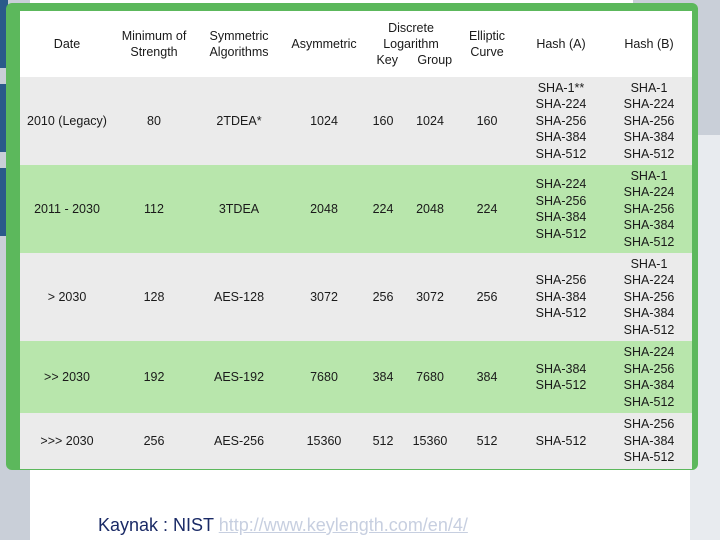  What do you see at coordinates (487, 43) in the screenshot?
I see `header-elliptic: Elliptic Curve` at bounding box center [487, 43].